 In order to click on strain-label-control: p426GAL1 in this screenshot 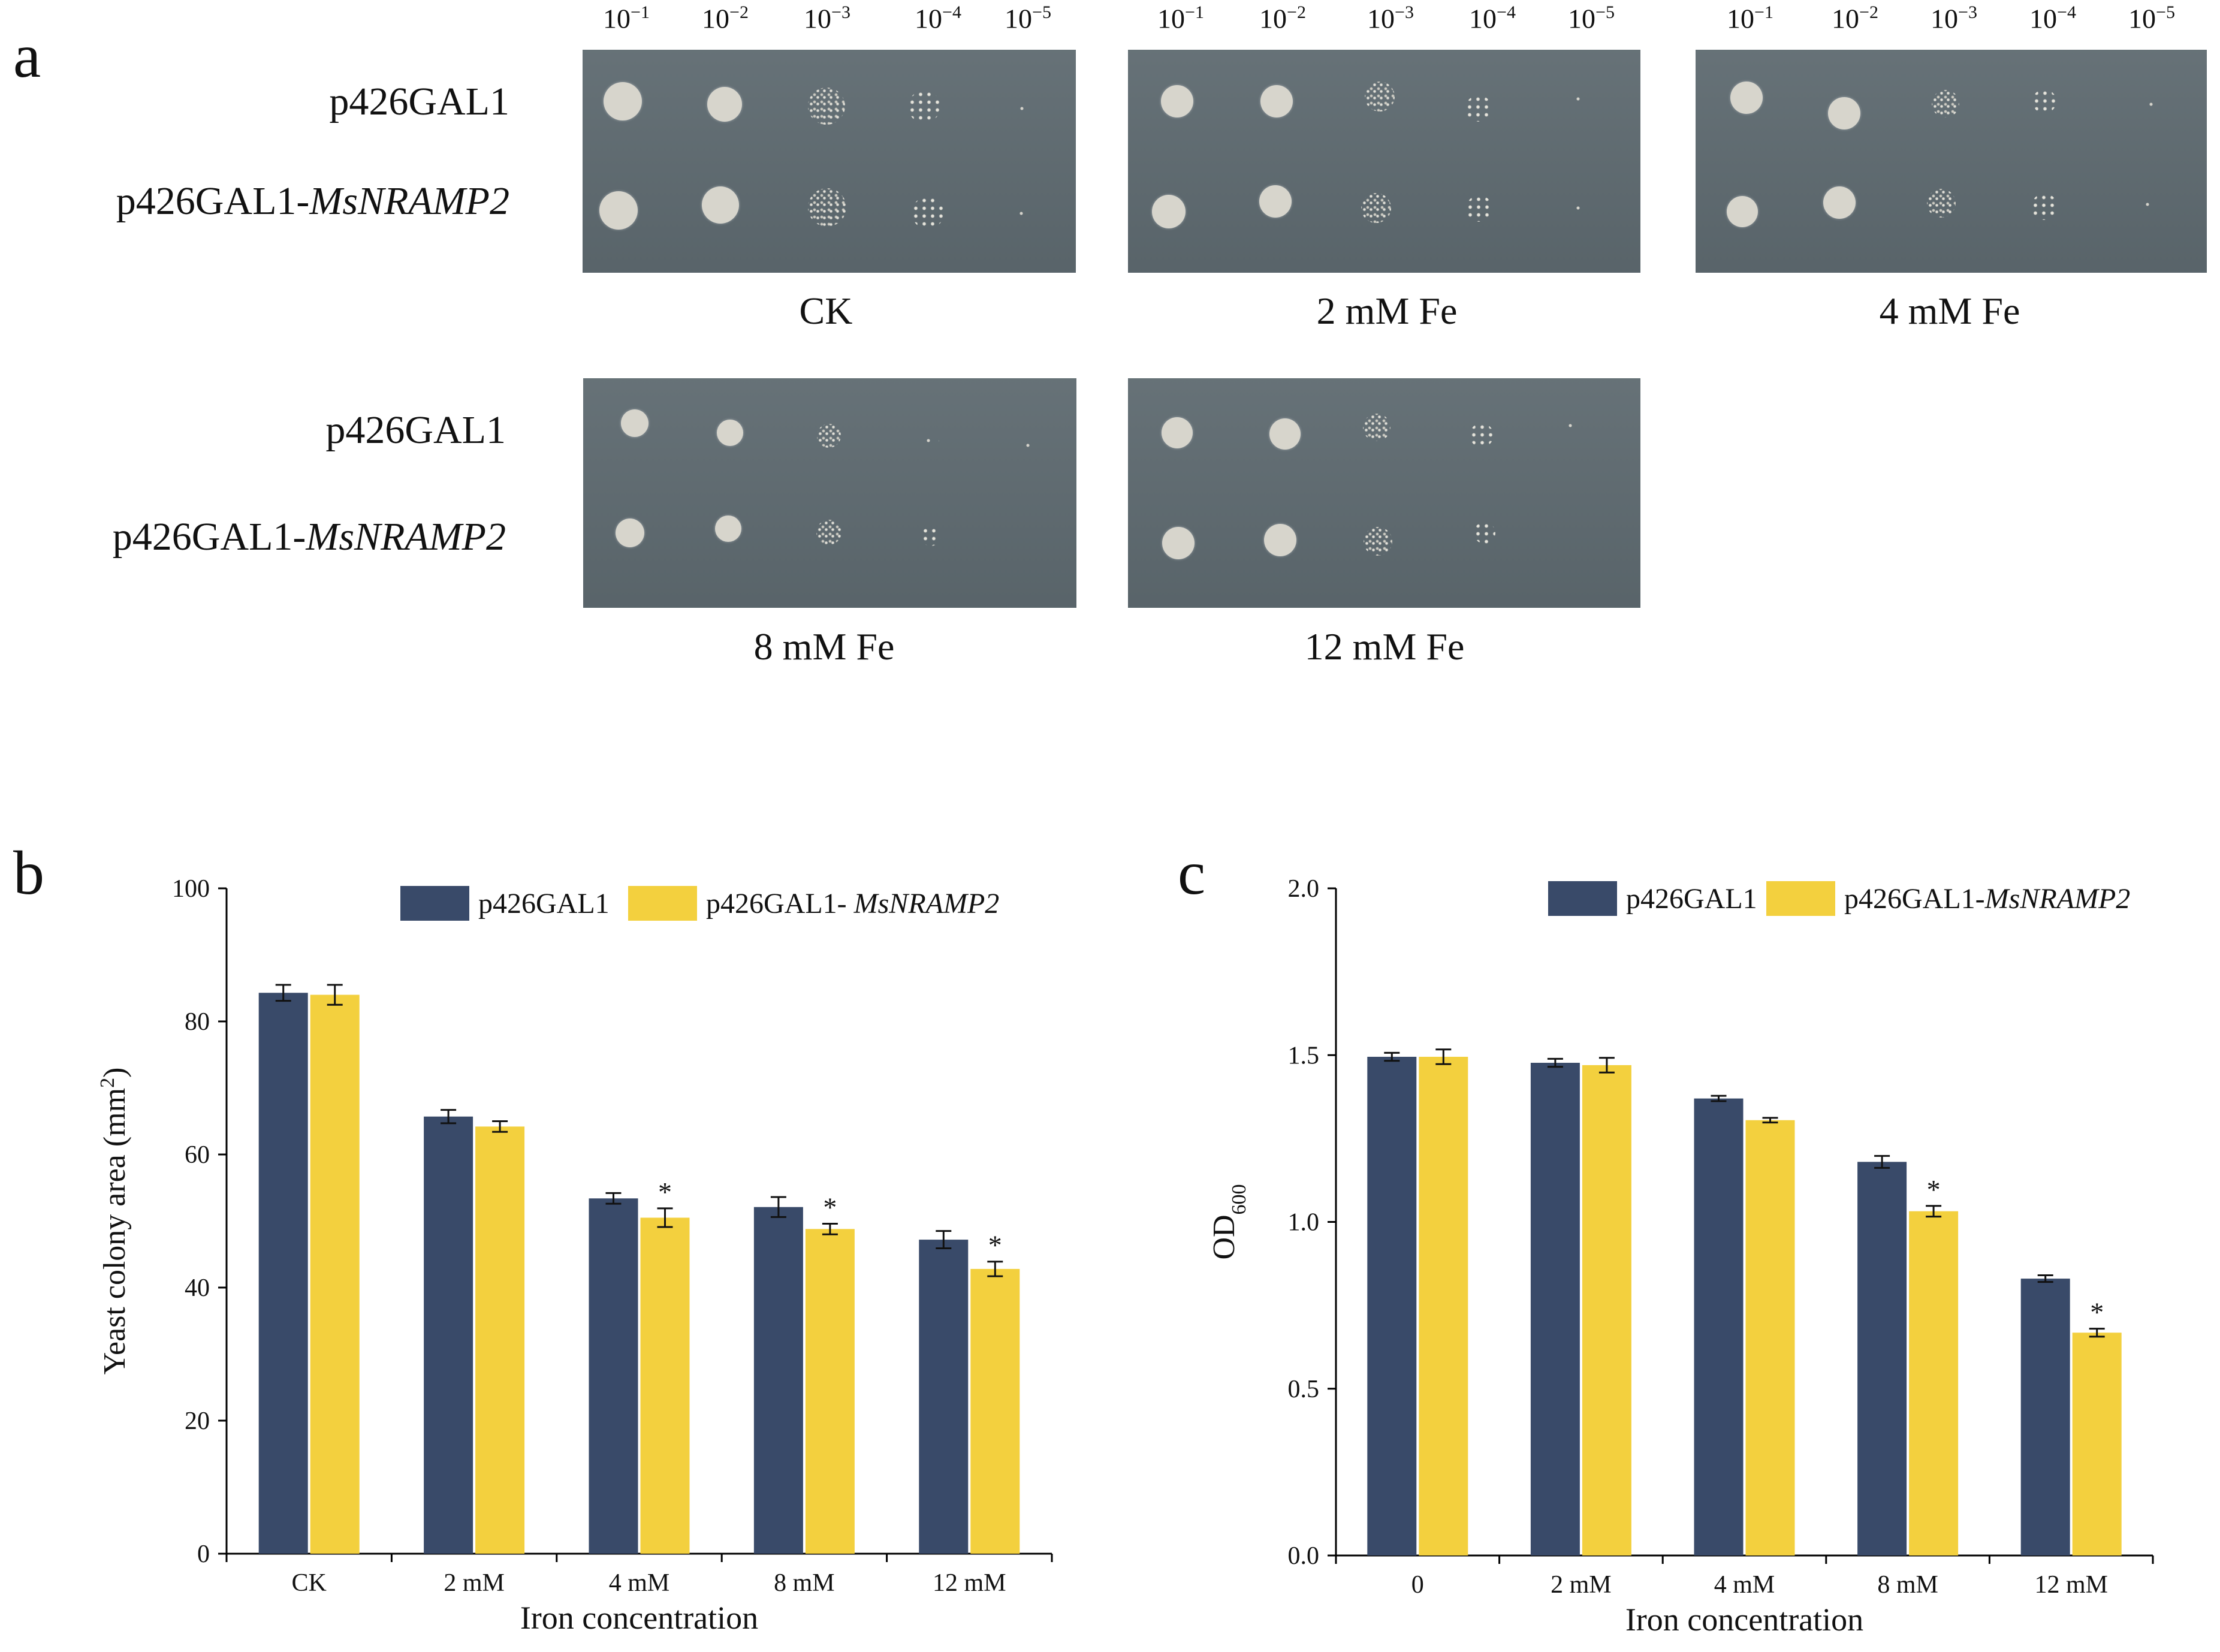, I will do `click(419, 101)`.